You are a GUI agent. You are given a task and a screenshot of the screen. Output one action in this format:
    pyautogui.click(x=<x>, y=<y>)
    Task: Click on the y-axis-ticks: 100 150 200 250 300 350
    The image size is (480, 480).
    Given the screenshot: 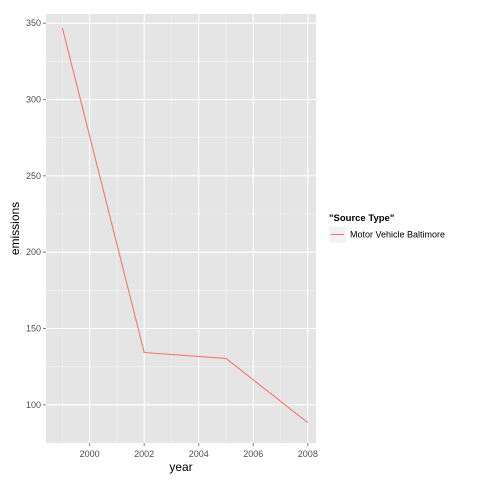 What is the action you would take?
    pyautogui.click(x=36, y=214)
    